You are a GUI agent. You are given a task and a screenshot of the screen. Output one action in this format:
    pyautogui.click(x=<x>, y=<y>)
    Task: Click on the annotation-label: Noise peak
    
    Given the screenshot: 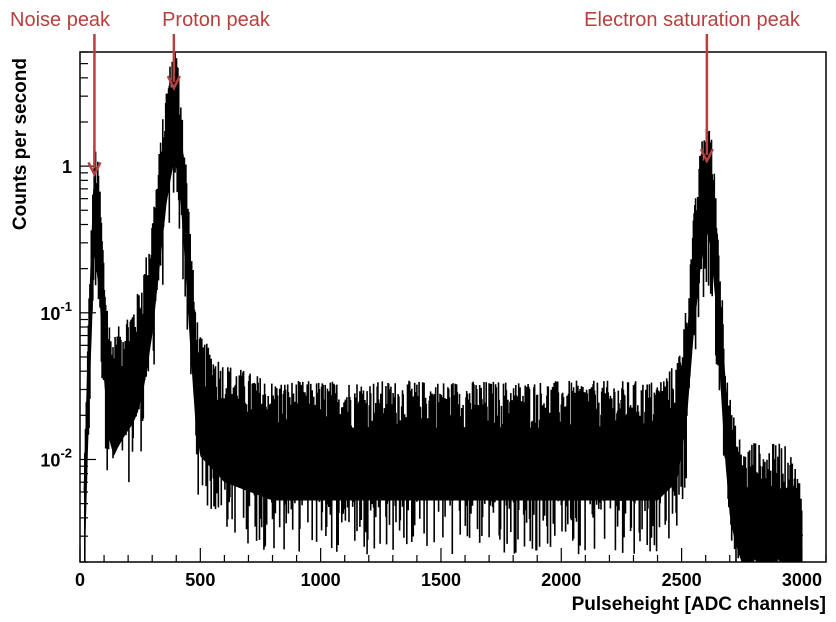 What is the action you would take?
    pyautogui.click(x=60, y=20)
    